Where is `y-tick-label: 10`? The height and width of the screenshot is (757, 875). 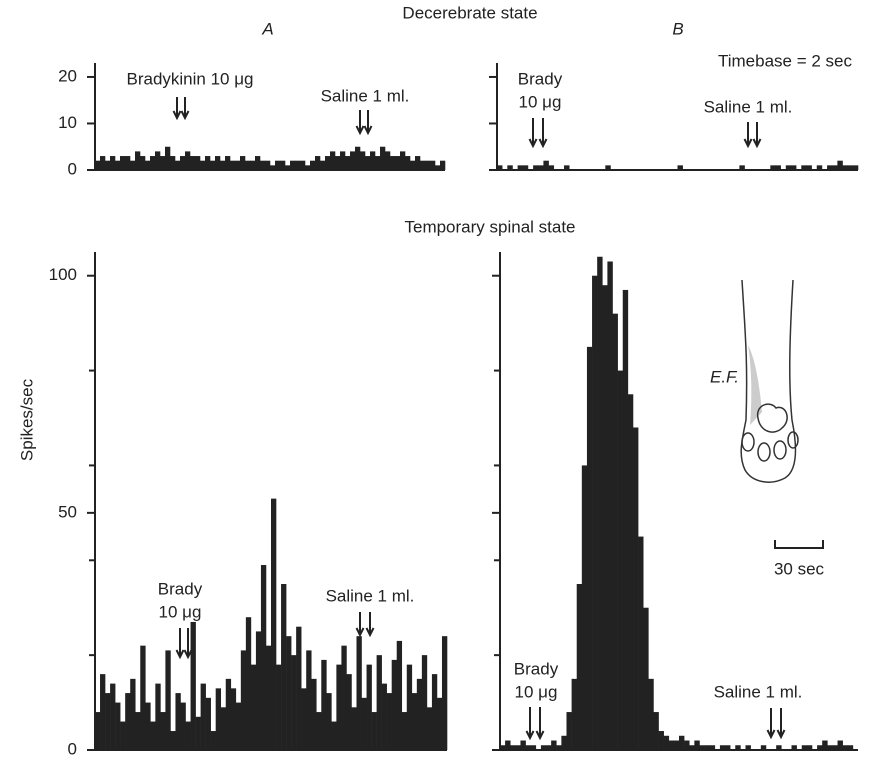 y-tick-label: 10 is located at coordinates (67, 122).